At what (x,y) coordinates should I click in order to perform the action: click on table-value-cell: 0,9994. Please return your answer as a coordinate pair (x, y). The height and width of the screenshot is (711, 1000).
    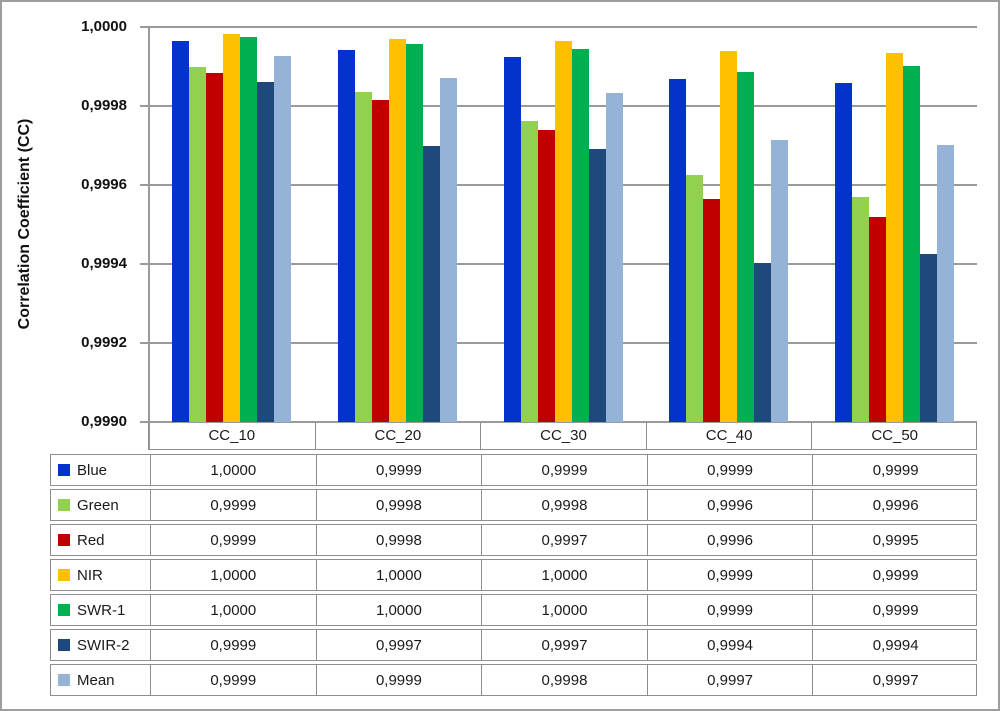
    Looking at the image, I should click on (729, 645).